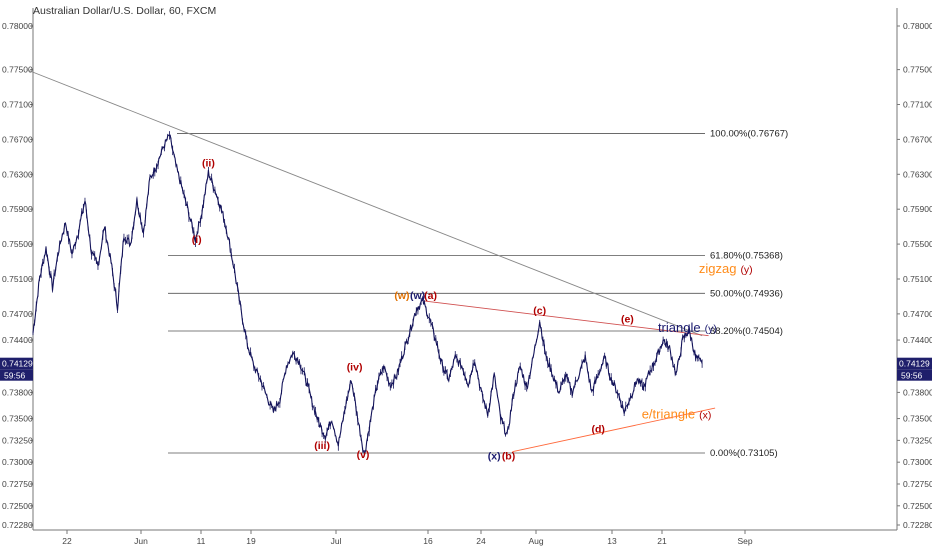 The image size is (932, 550). I want to click on wave-label: (iii), so click(322, 446).